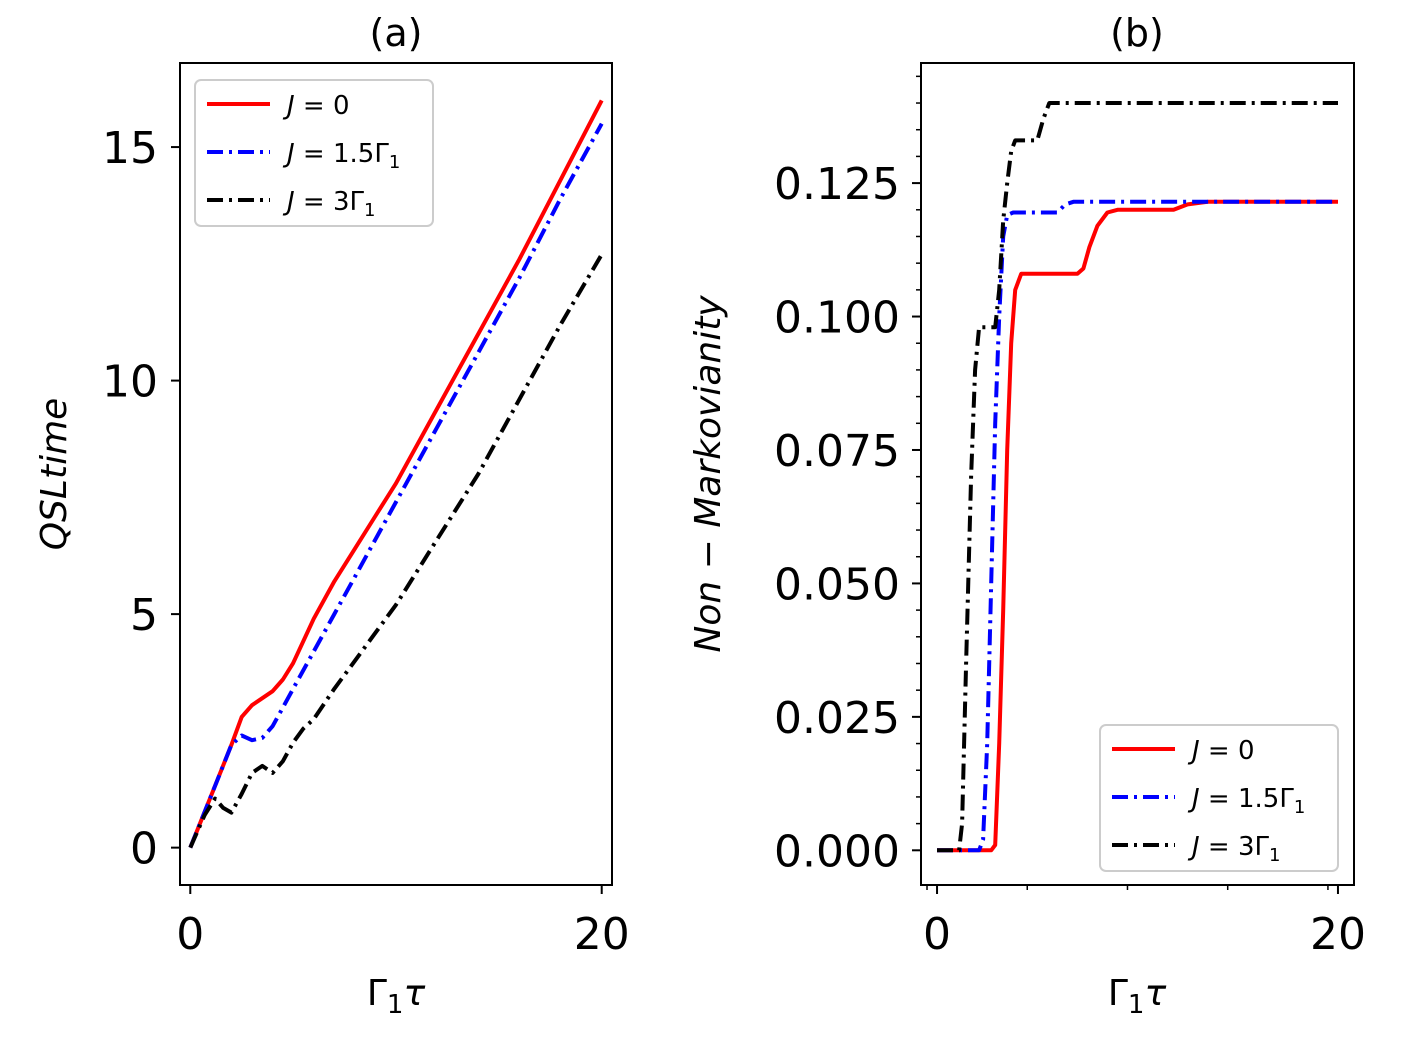  Describe the element at coordinates (396, 996) in the screenshot. I see `panel-a-xlabel: Γ1τ` at that location.